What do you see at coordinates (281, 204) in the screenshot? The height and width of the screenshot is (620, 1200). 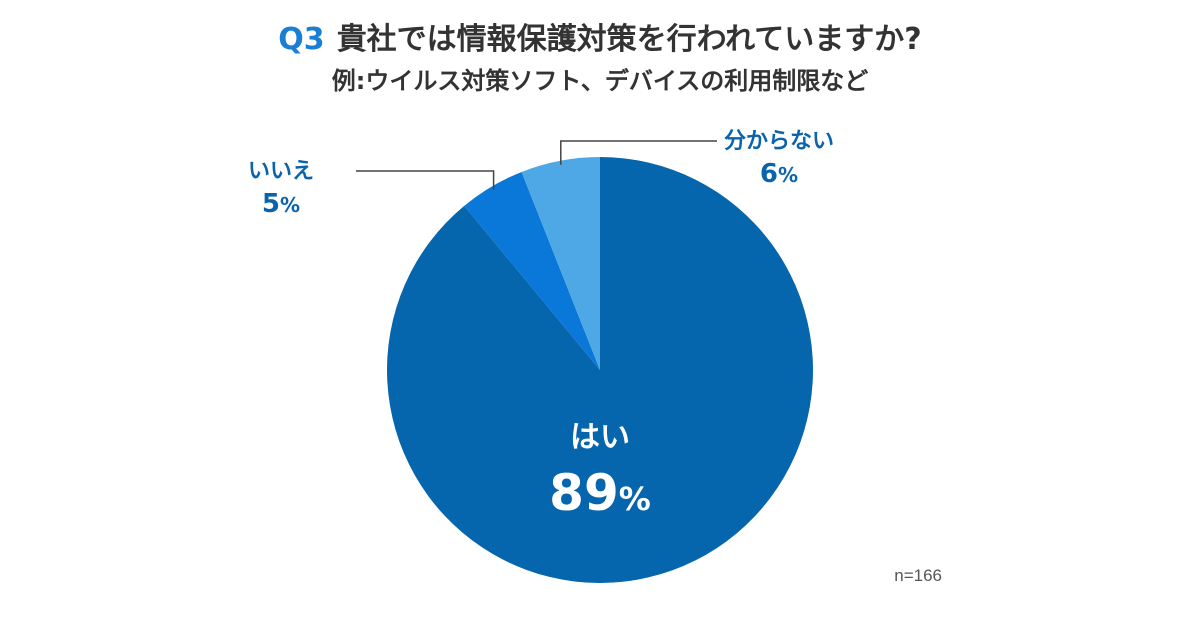 I see `slice-value-1: 5%` at bounding box center [281, 204].